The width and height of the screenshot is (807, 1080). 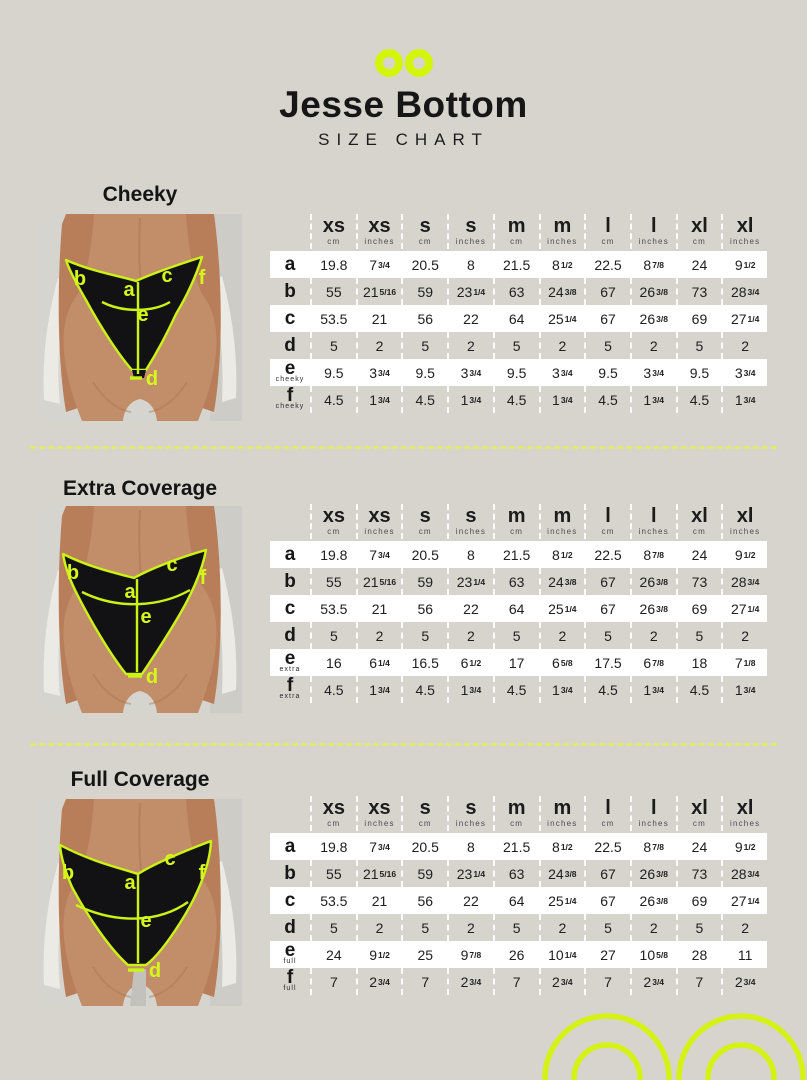 I want to click on measurement-value-cell: 59, so click(x=424, y=873).